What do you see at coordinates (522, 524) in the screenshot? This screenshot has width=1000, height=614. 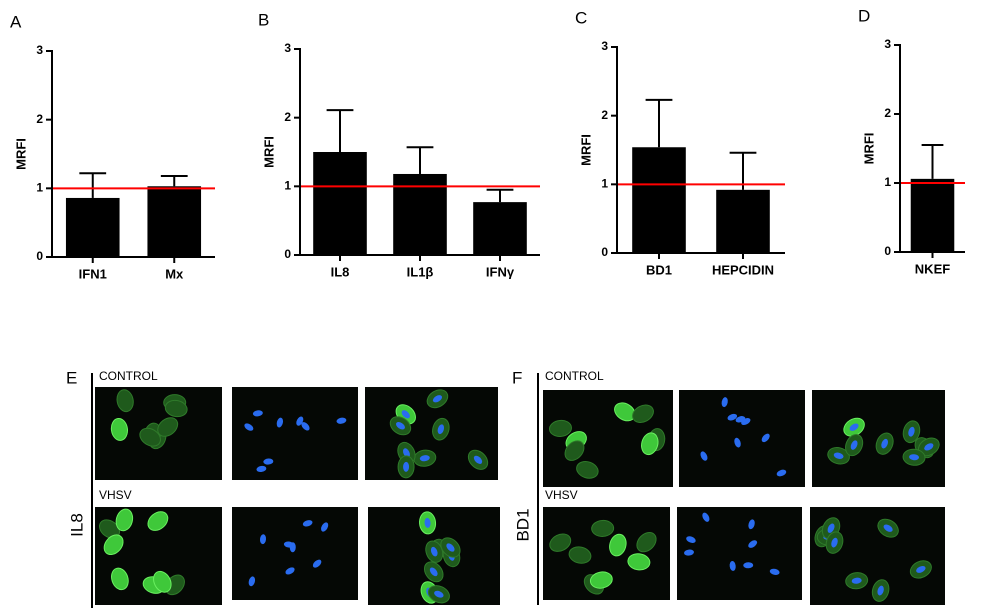 I see `target-label: BD1` at bounding box center [522, 524].